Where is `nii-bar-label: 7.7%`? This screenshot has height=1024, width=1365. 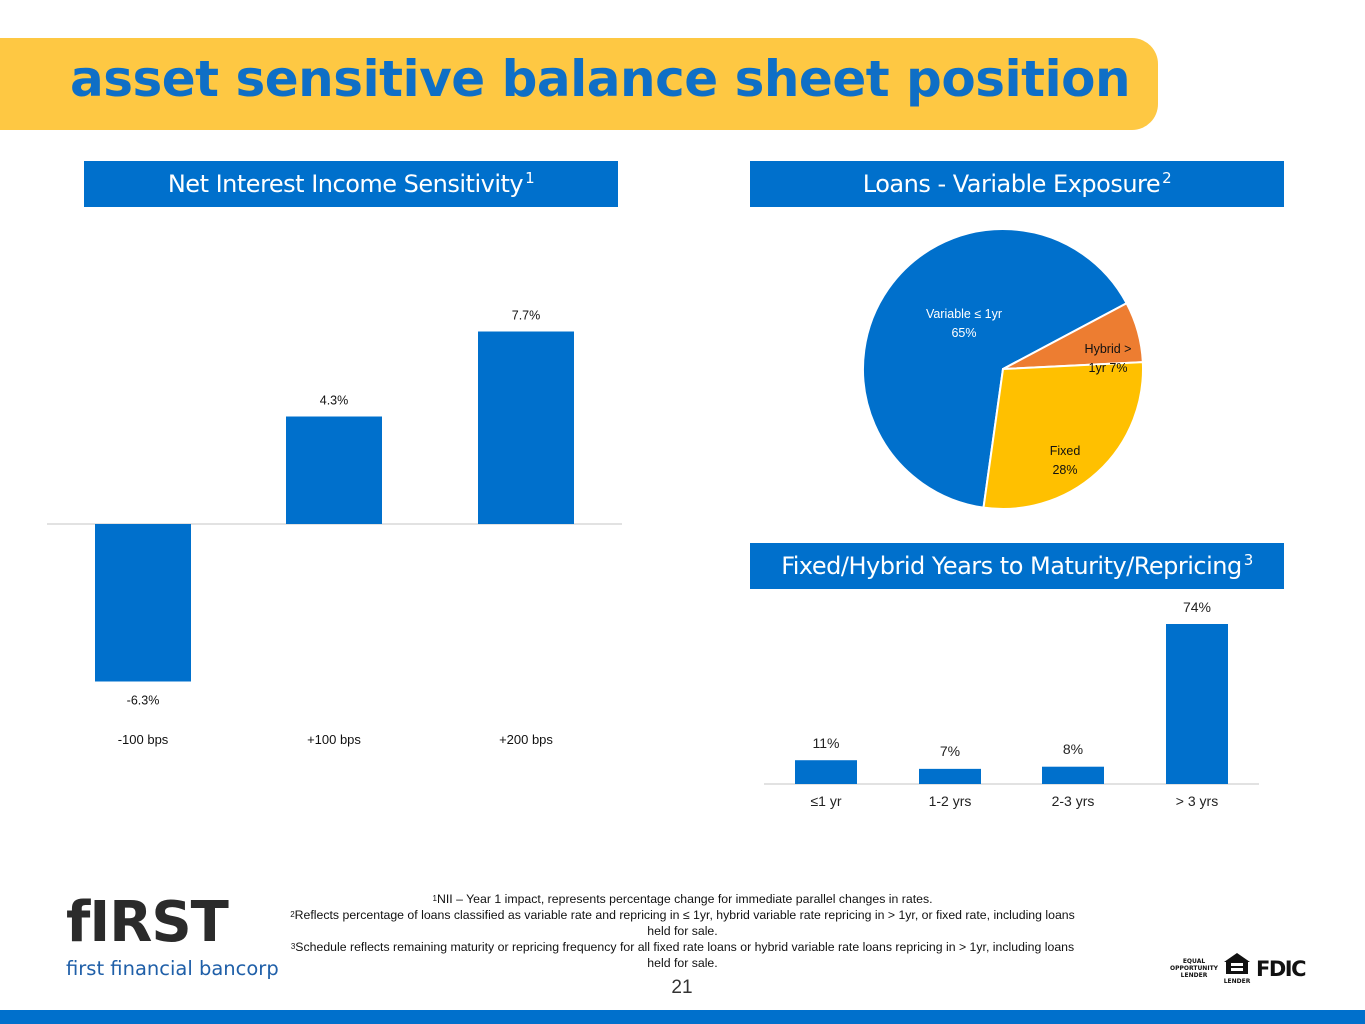 nii-bar-label: 7.7% is located at coordinates (526, 316).